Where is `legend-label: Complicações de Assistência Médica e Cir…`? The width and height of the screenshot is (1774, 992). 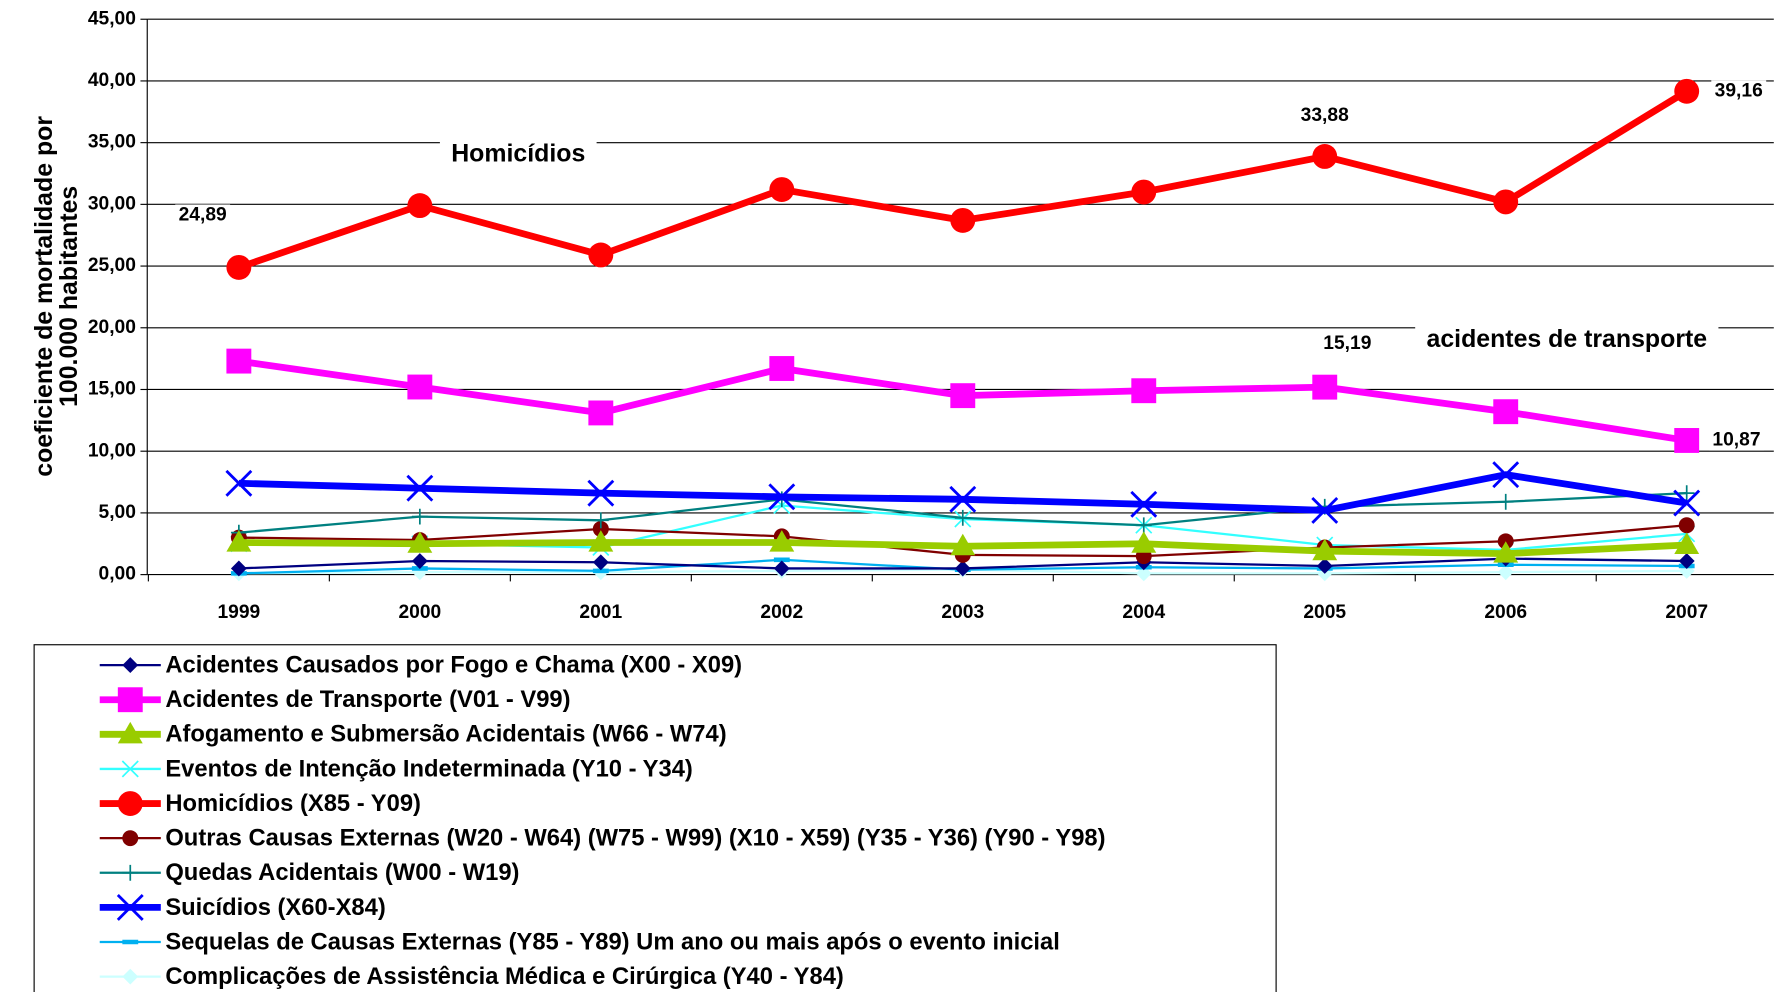 legend-label: Complicações de Assistência Médica e Cir… is located at coordinates (504, 976).